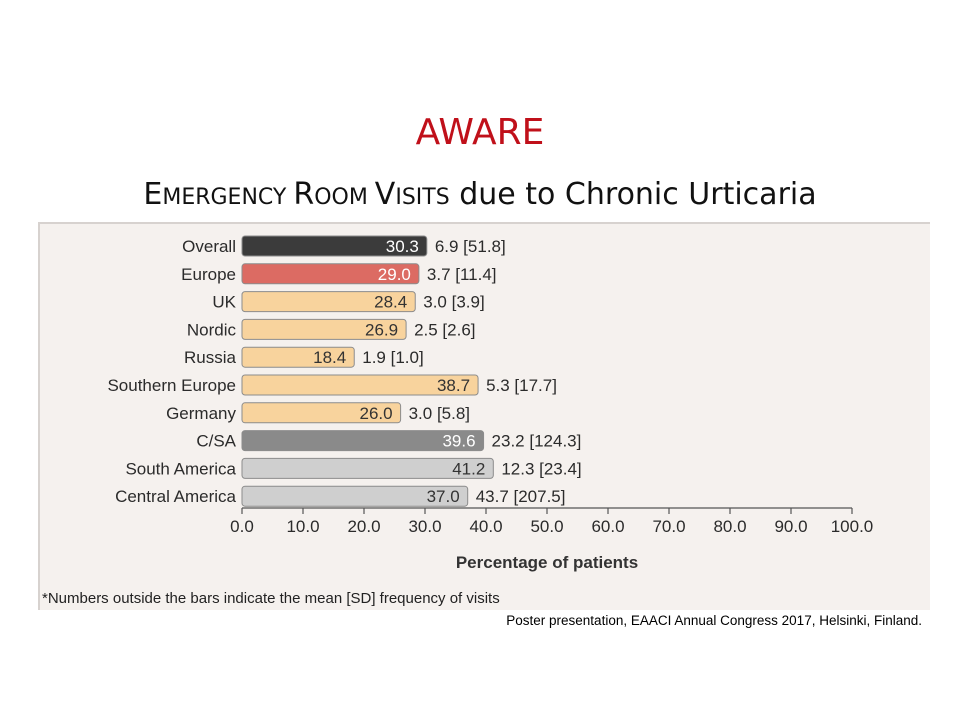  I want to click on category-label: Overall, so click(209, 246).